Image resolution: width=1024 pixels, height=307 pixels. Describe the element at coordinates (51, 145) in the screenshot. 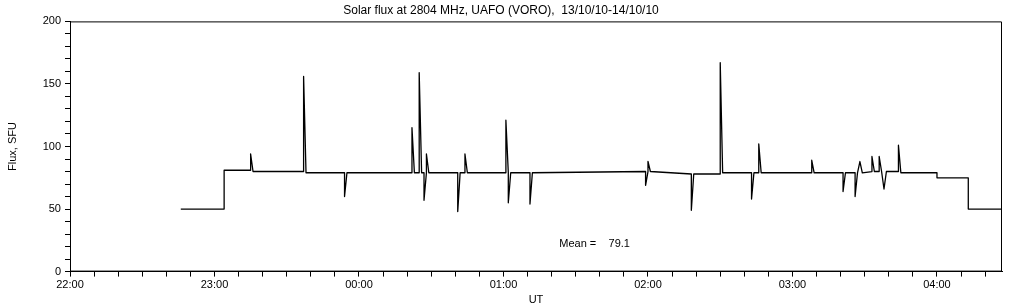

I see `y-tick-label: 100` at that location.